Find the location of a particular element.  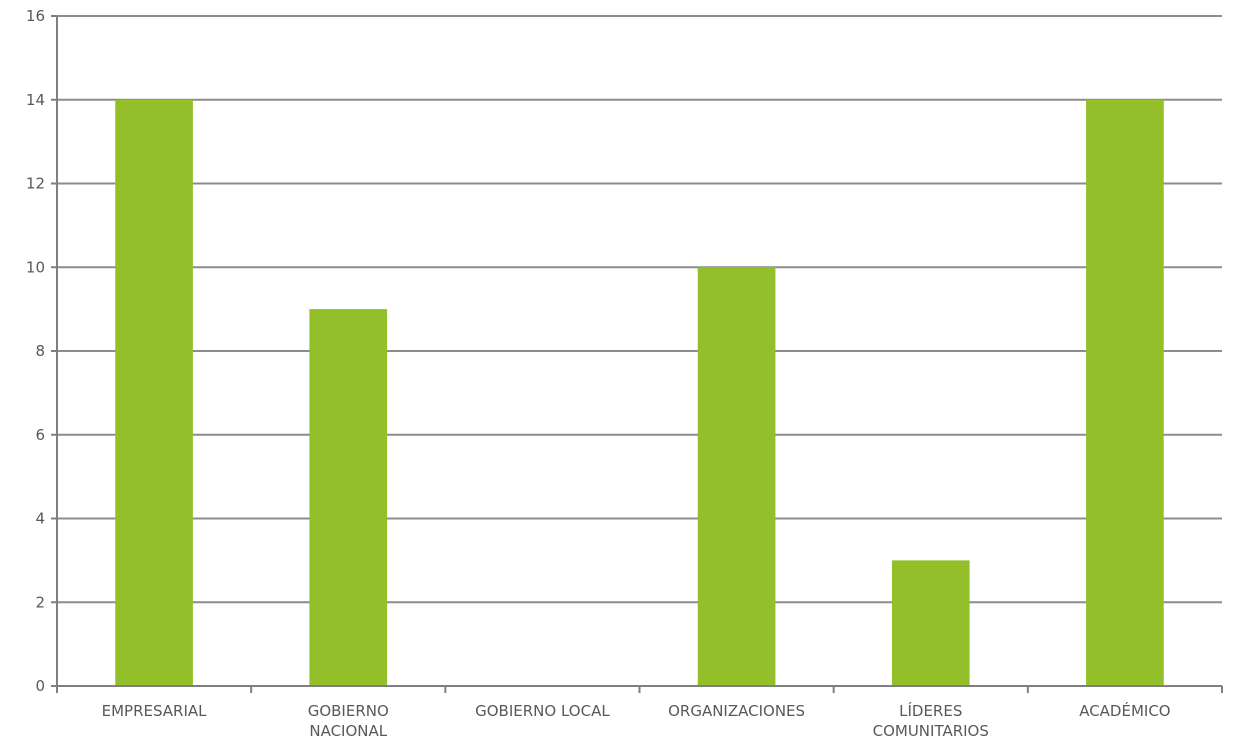

y-tick-label: 4 is located at coordinates (40, 519).